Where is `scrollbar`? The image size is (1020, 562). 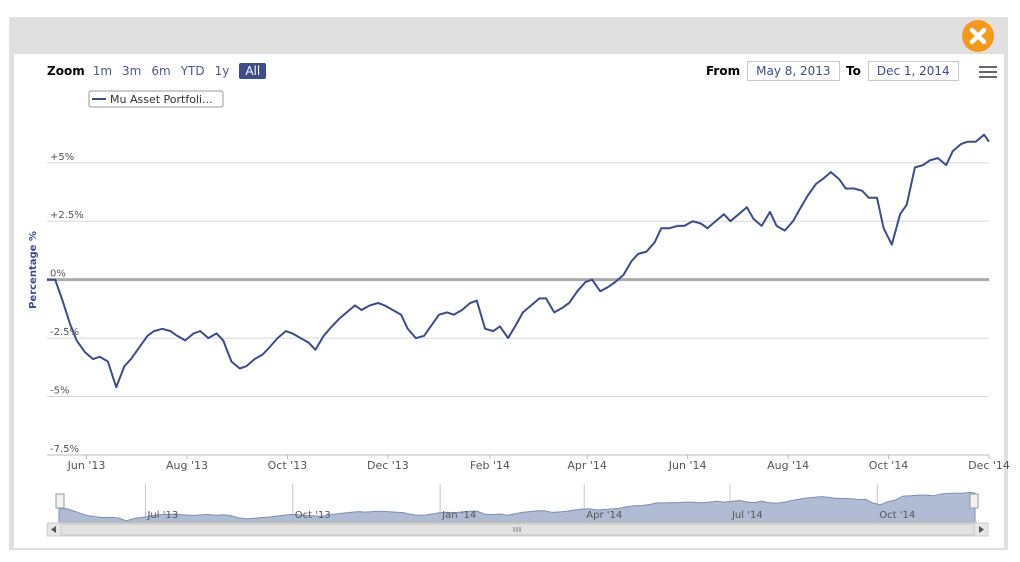
scrollbar is located at coordinates (517, 529).